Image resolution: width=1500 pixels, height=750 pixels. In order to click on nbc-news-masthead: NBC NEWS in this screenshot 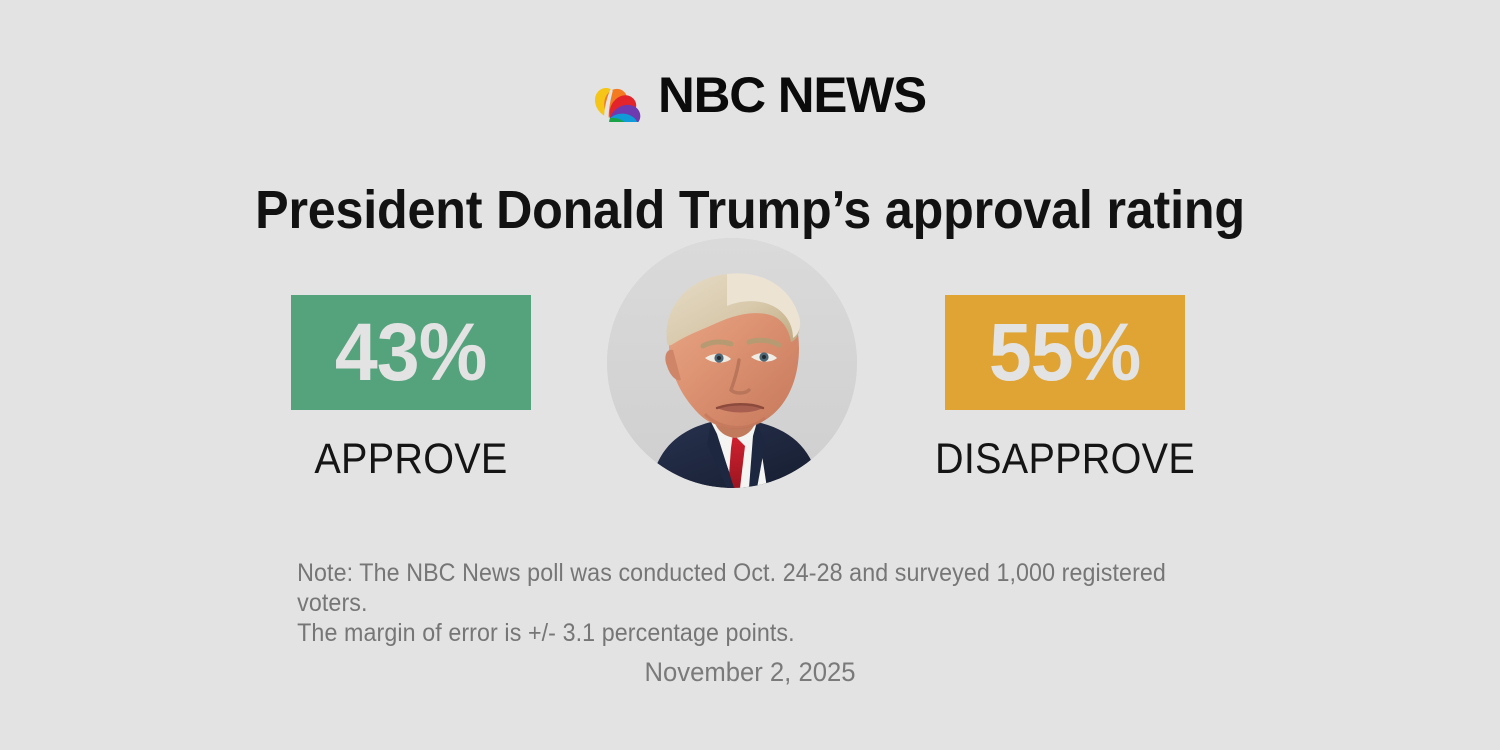, I will do `click(750, 95)`.